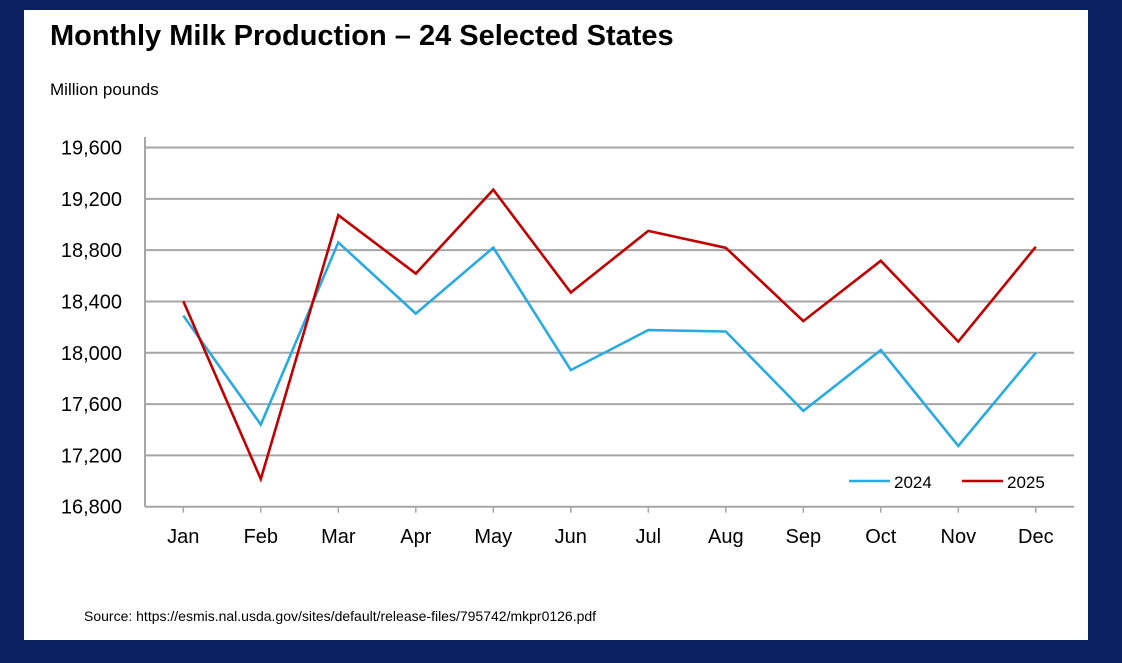  What do you see at coordinates (571, 537) in the screenshot?
I see `x-tick-label: Jun` at bounding box center [571, 537].